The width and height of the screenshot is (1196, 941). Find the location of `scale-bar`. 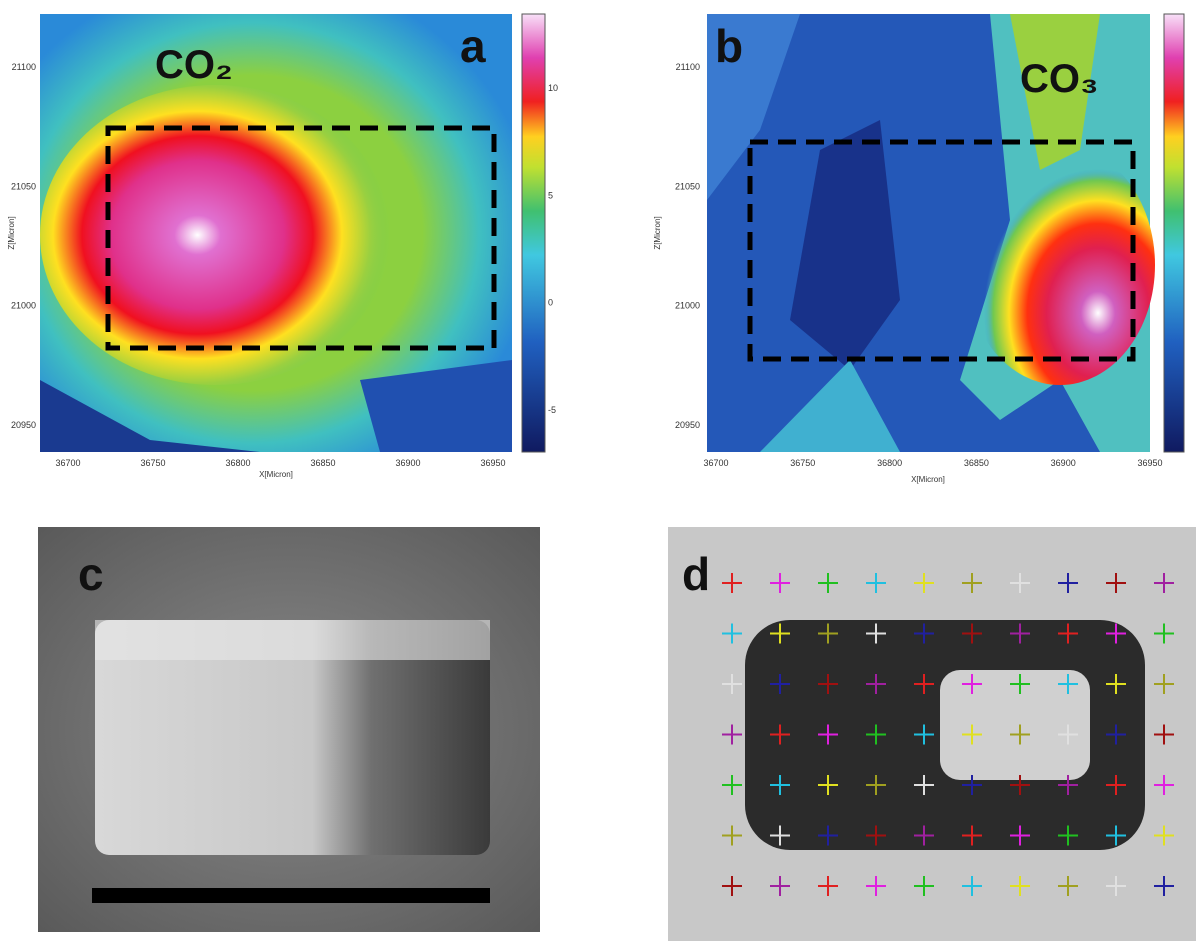

scale-bar is located at coordinates (291, 895).